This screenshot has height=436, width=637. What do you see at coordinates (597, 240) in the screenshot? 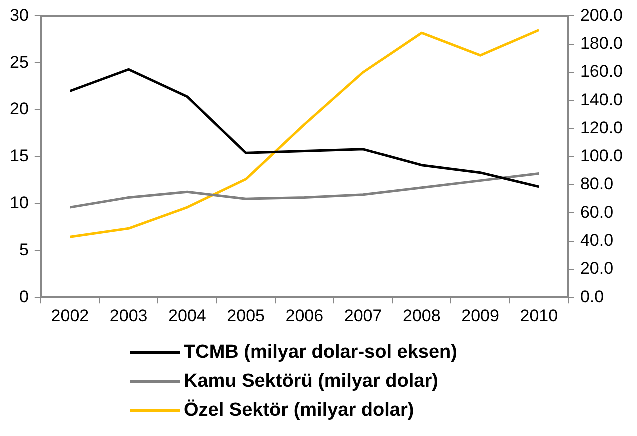
I see `y2-tick-label: 40.0` at bounding box center [597, 240].